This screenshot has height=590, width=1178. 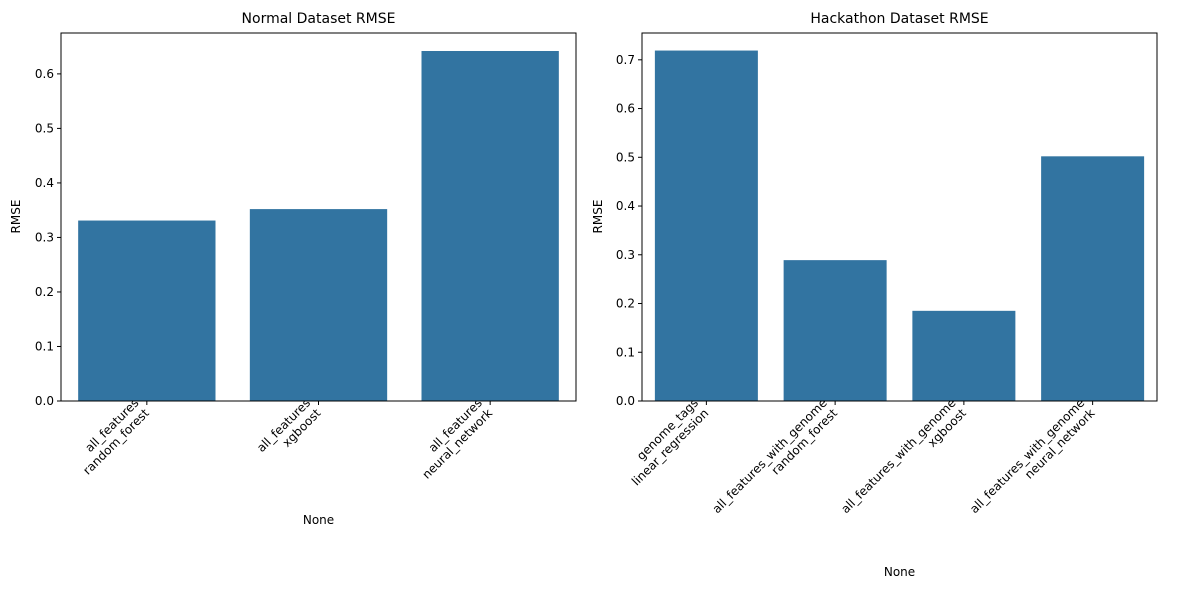 What do you see at coordinates (319, 19) in the screenshot?
I see `chart-title: Normal Dataset RMSE` at bounding box center [319, 19].